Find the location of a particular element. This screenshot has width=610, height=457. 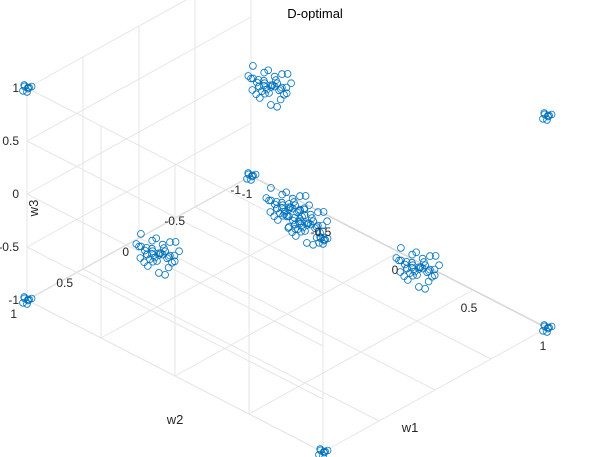

z-axis-label: w3 is located at coordinates (33, 209).